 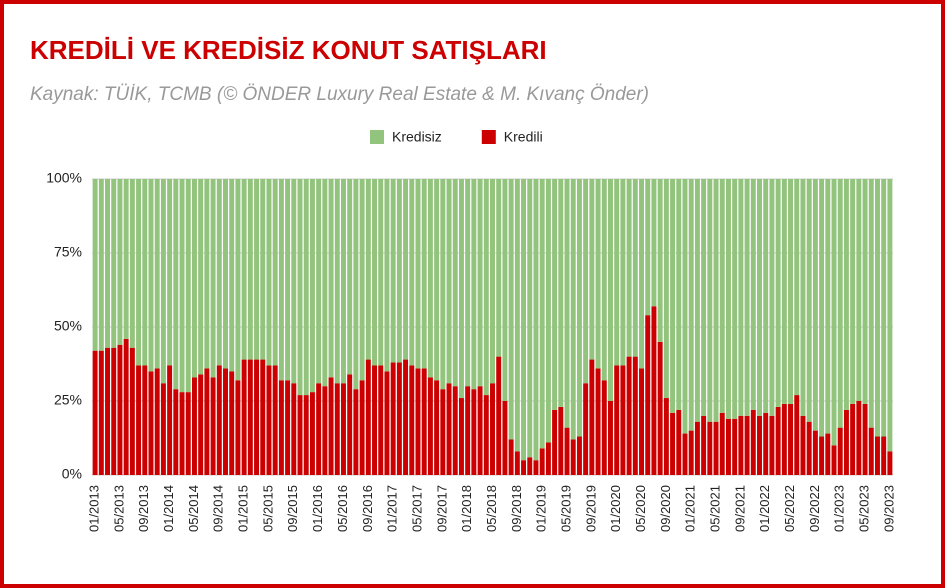 What do you see at coordinates (367, 508) in the screenshot?
I see `x-tick-label: 09/2016` at bounding box center [367, 508].